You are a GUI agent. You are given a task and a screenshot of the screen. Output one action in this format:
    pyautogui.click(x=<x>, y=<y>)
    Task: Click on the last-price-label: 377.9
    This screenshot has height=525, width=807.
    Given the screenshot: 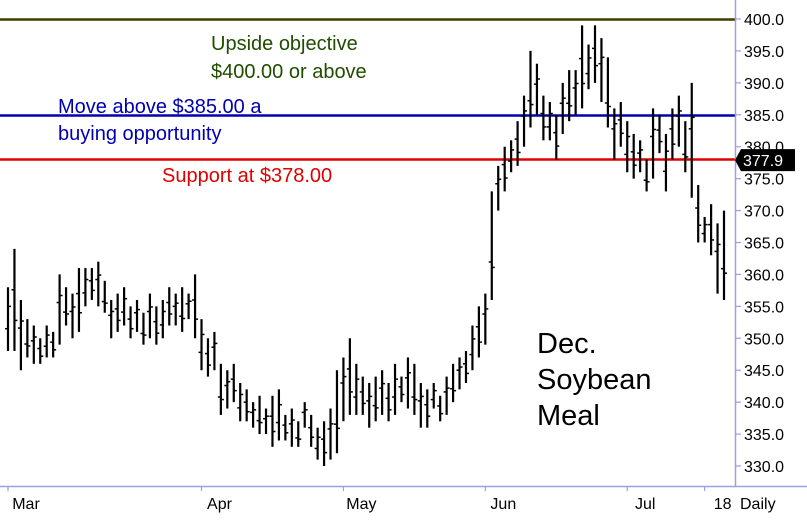 What is the action you would take?
    pyautogui.click(x=763, y=161)
    